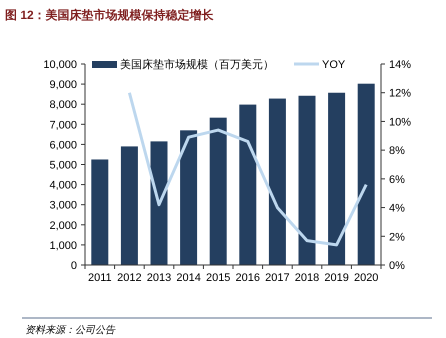 The width and height of the screenshot is (446, 338). I want to click on legend-label: 美国床垫市场规模（百万美元）, so click(197, 64).